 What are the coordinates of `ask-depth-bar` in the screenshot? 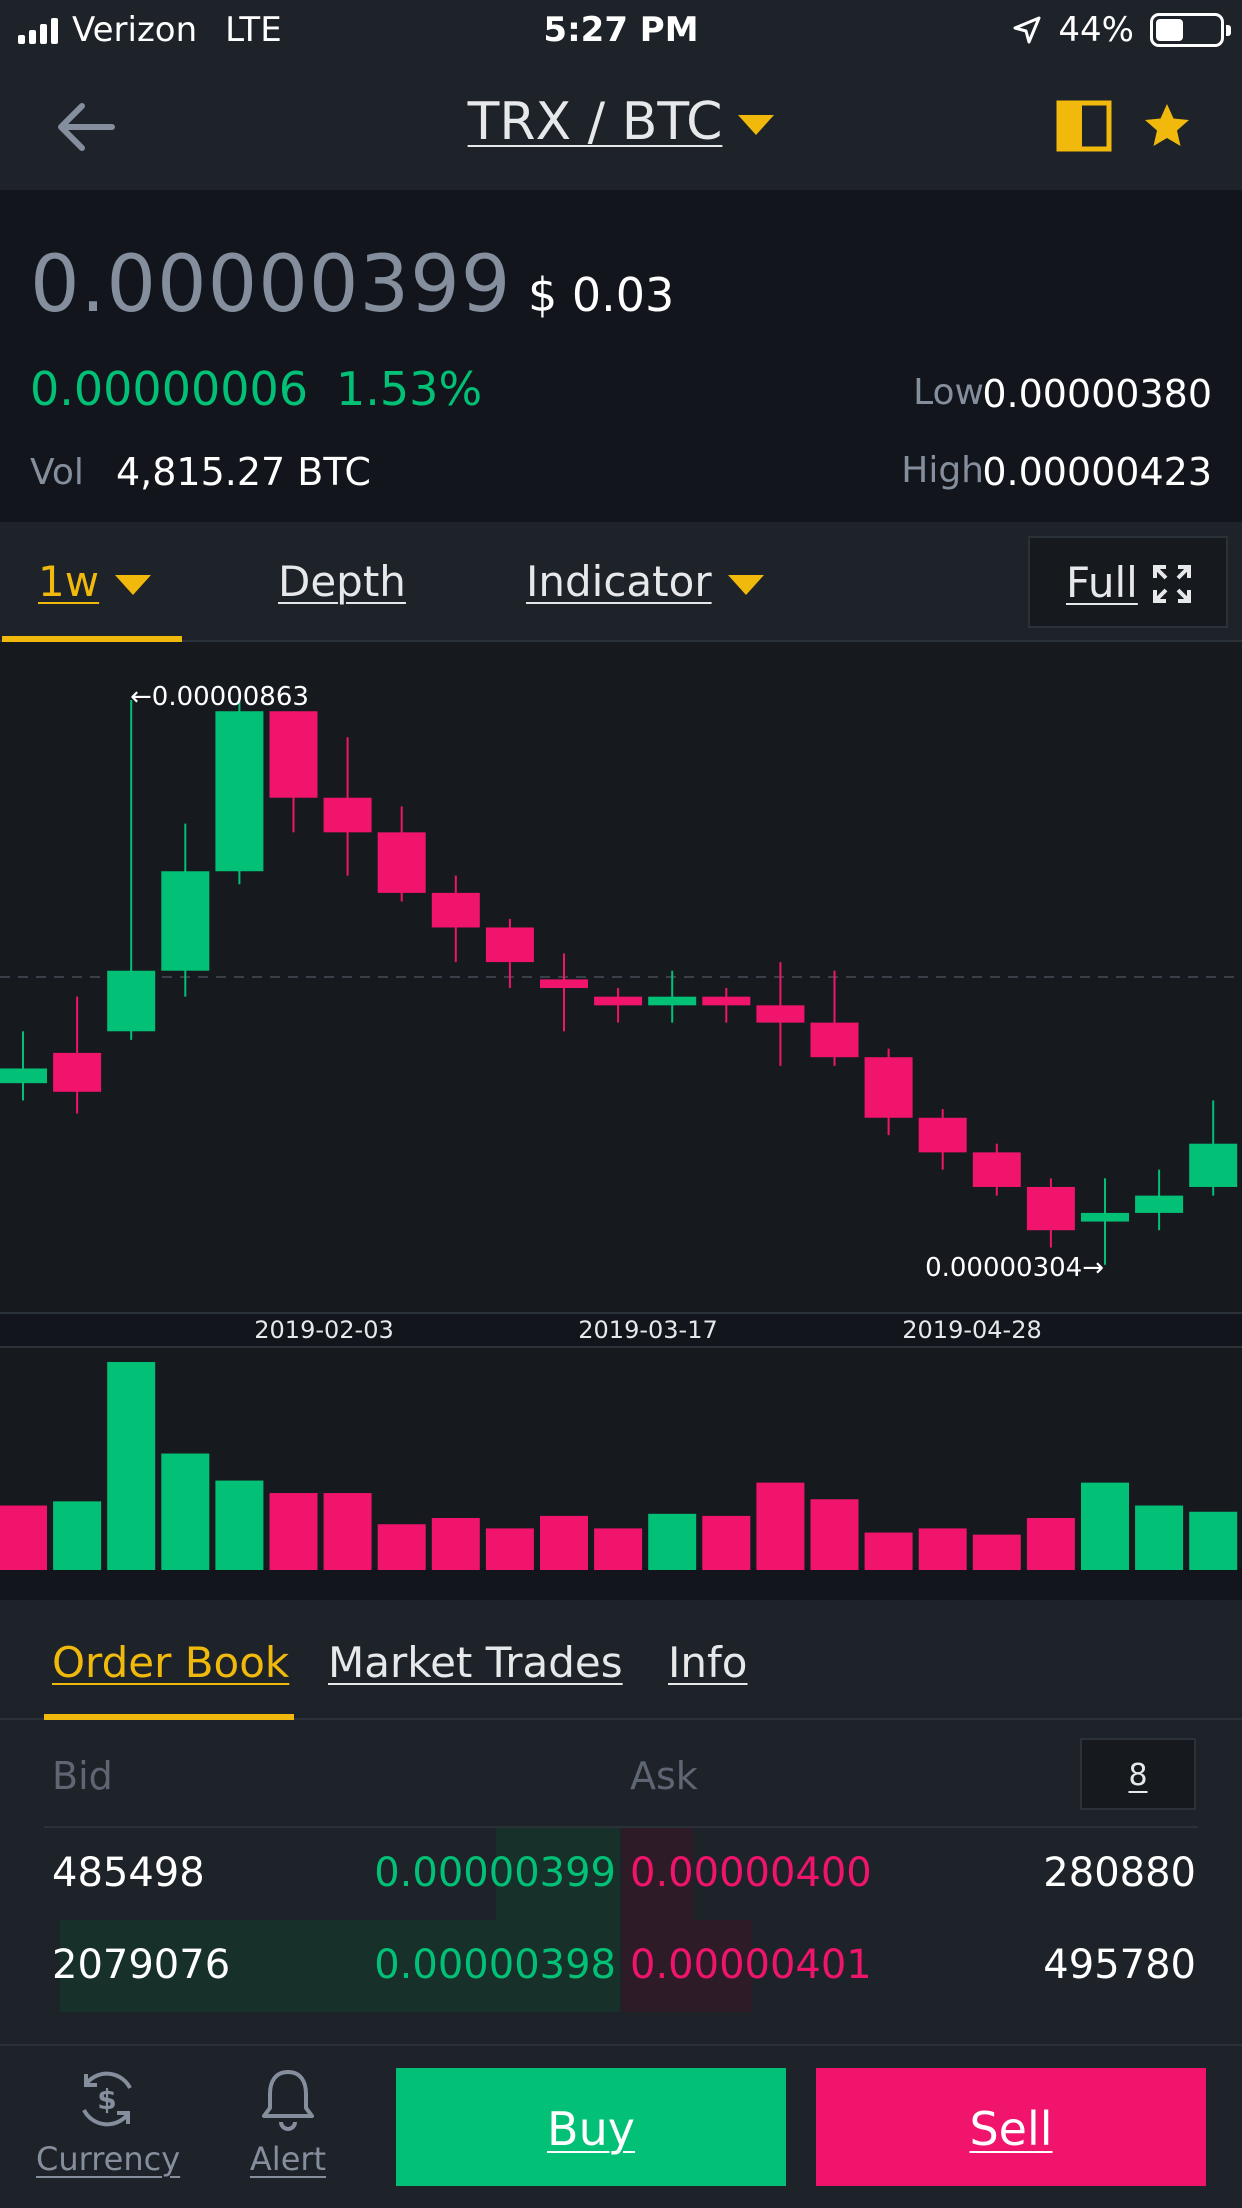 It's located at (687, 1966).